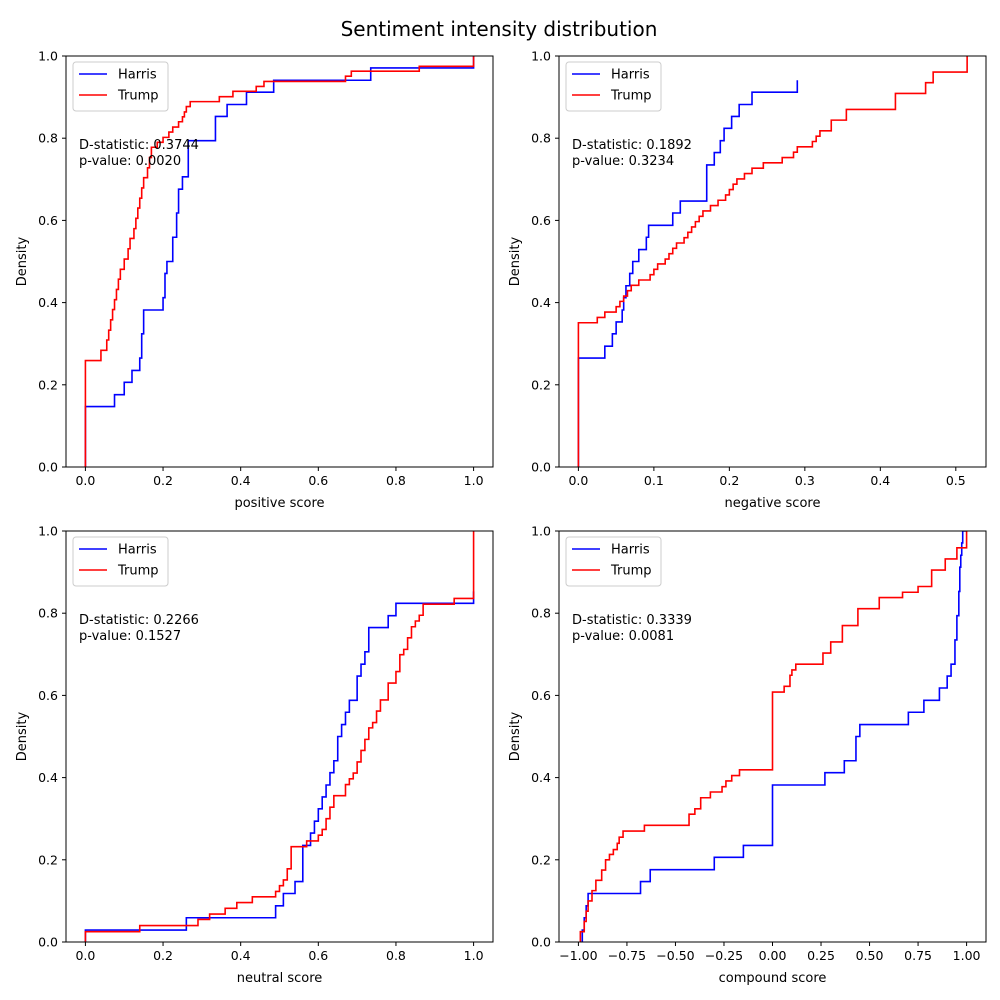  Describe the element at coordinates (870, 955) in the screenshot. I see `x-tick-label: 0.50` at that location.